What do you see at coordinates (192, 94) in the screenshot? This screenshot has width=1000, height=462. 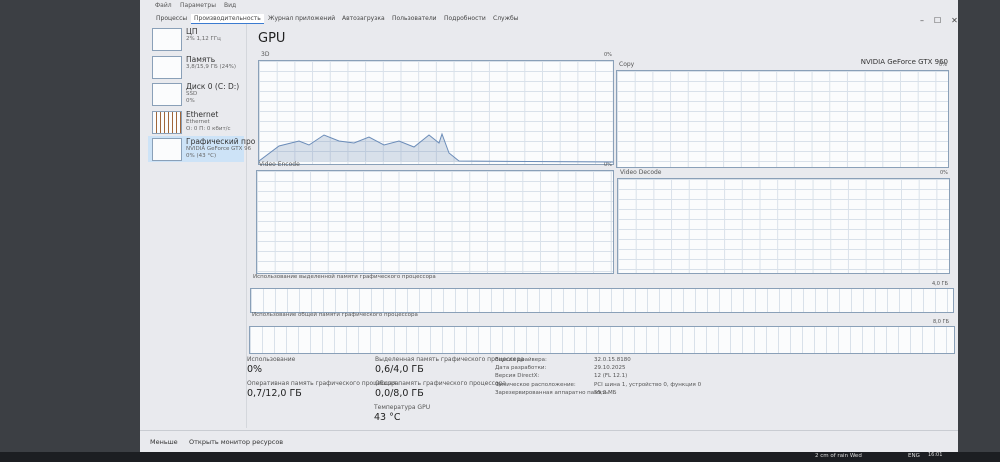 I see `sidebar-detail: SSD` at bounding box center [192, 94].